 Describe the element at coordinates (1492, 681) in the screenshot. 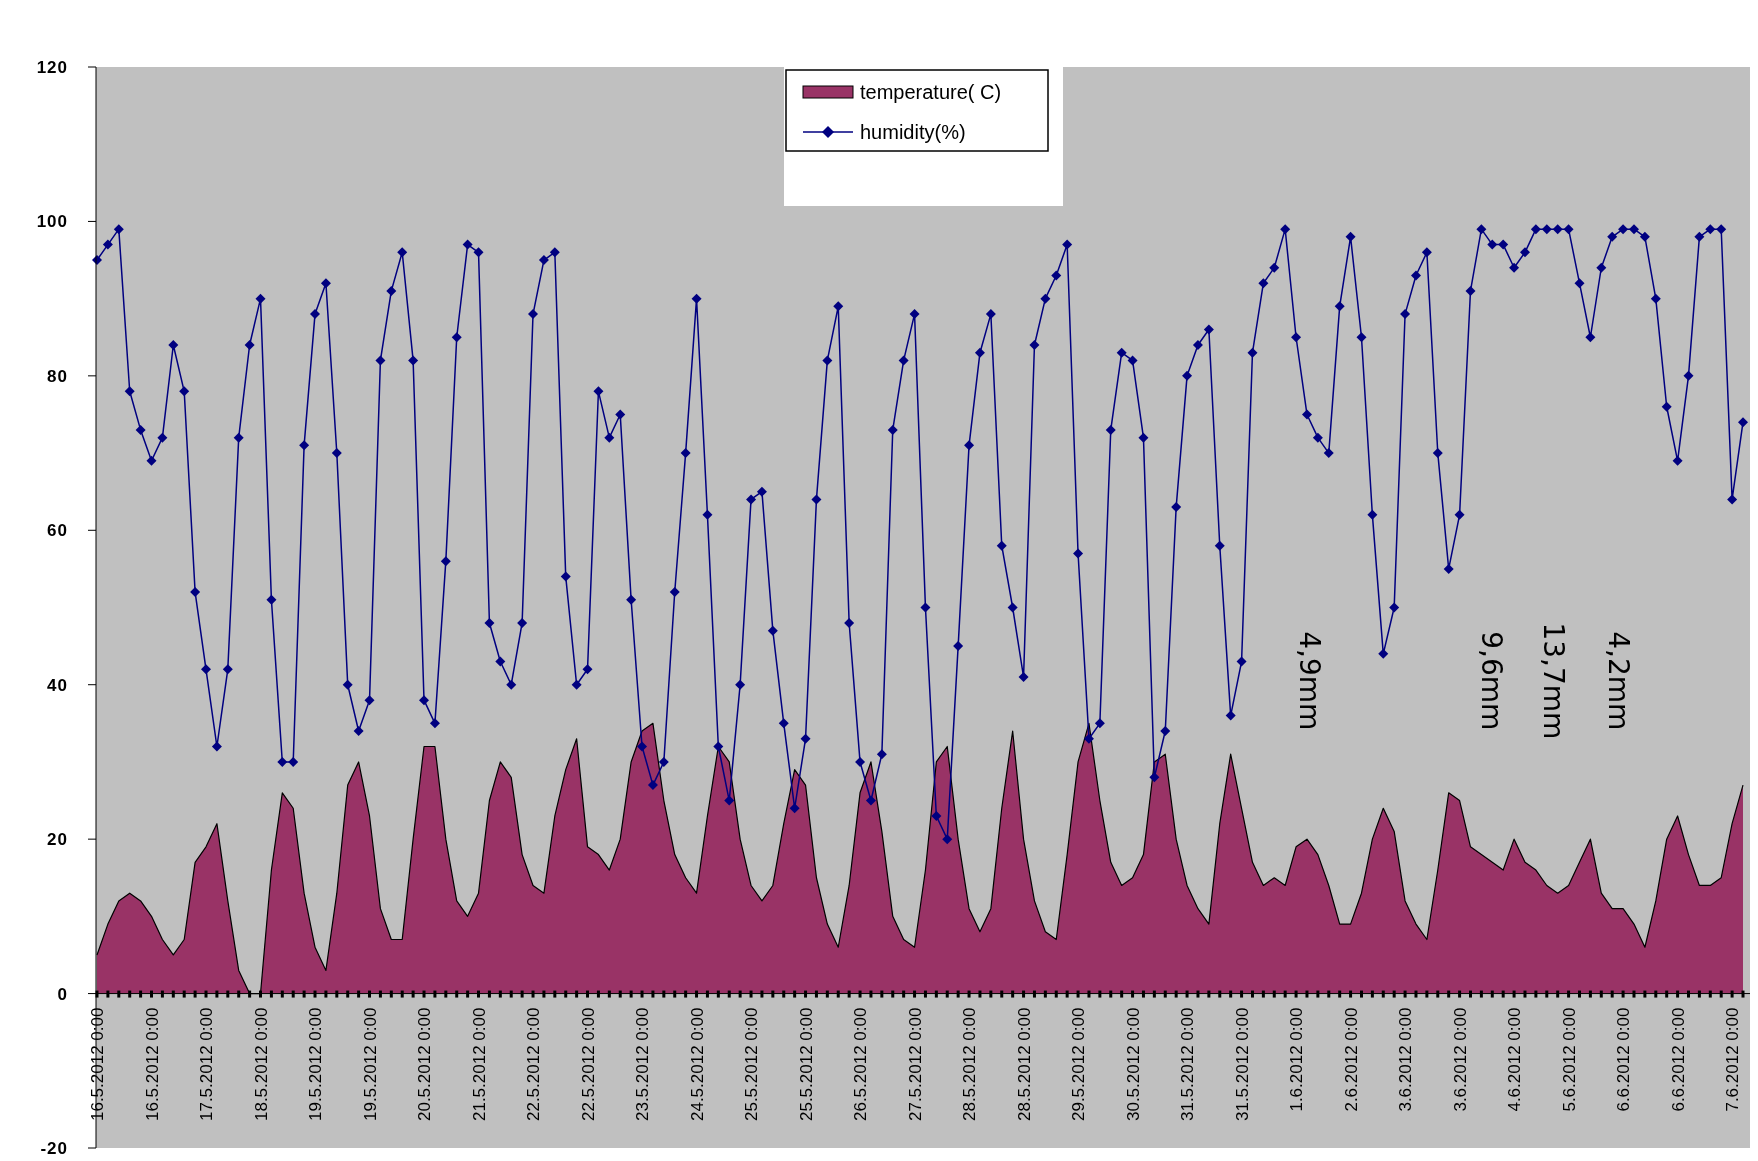

I see `annotation: 9,6mm` at that location.